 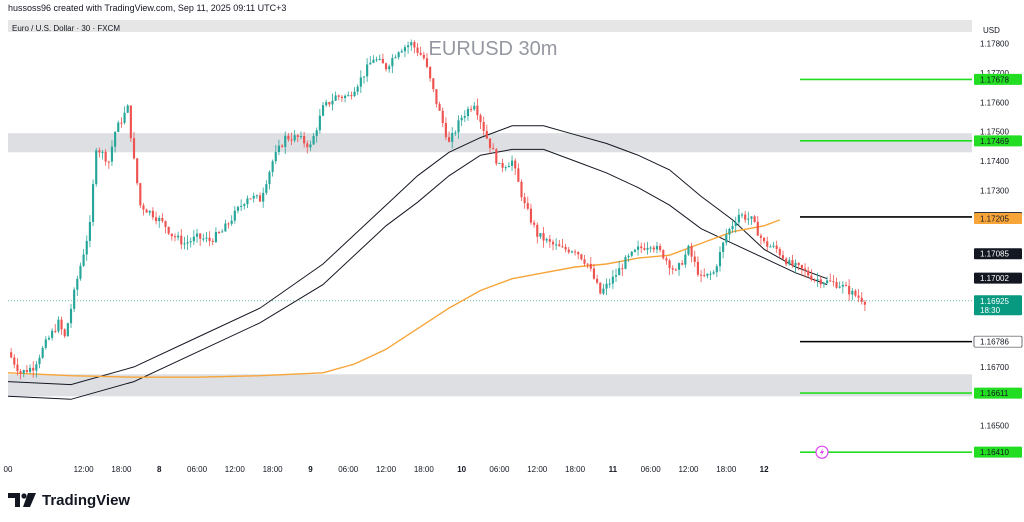 I want to click on price-label-text: 1.17085, so click(x=994, y=254).